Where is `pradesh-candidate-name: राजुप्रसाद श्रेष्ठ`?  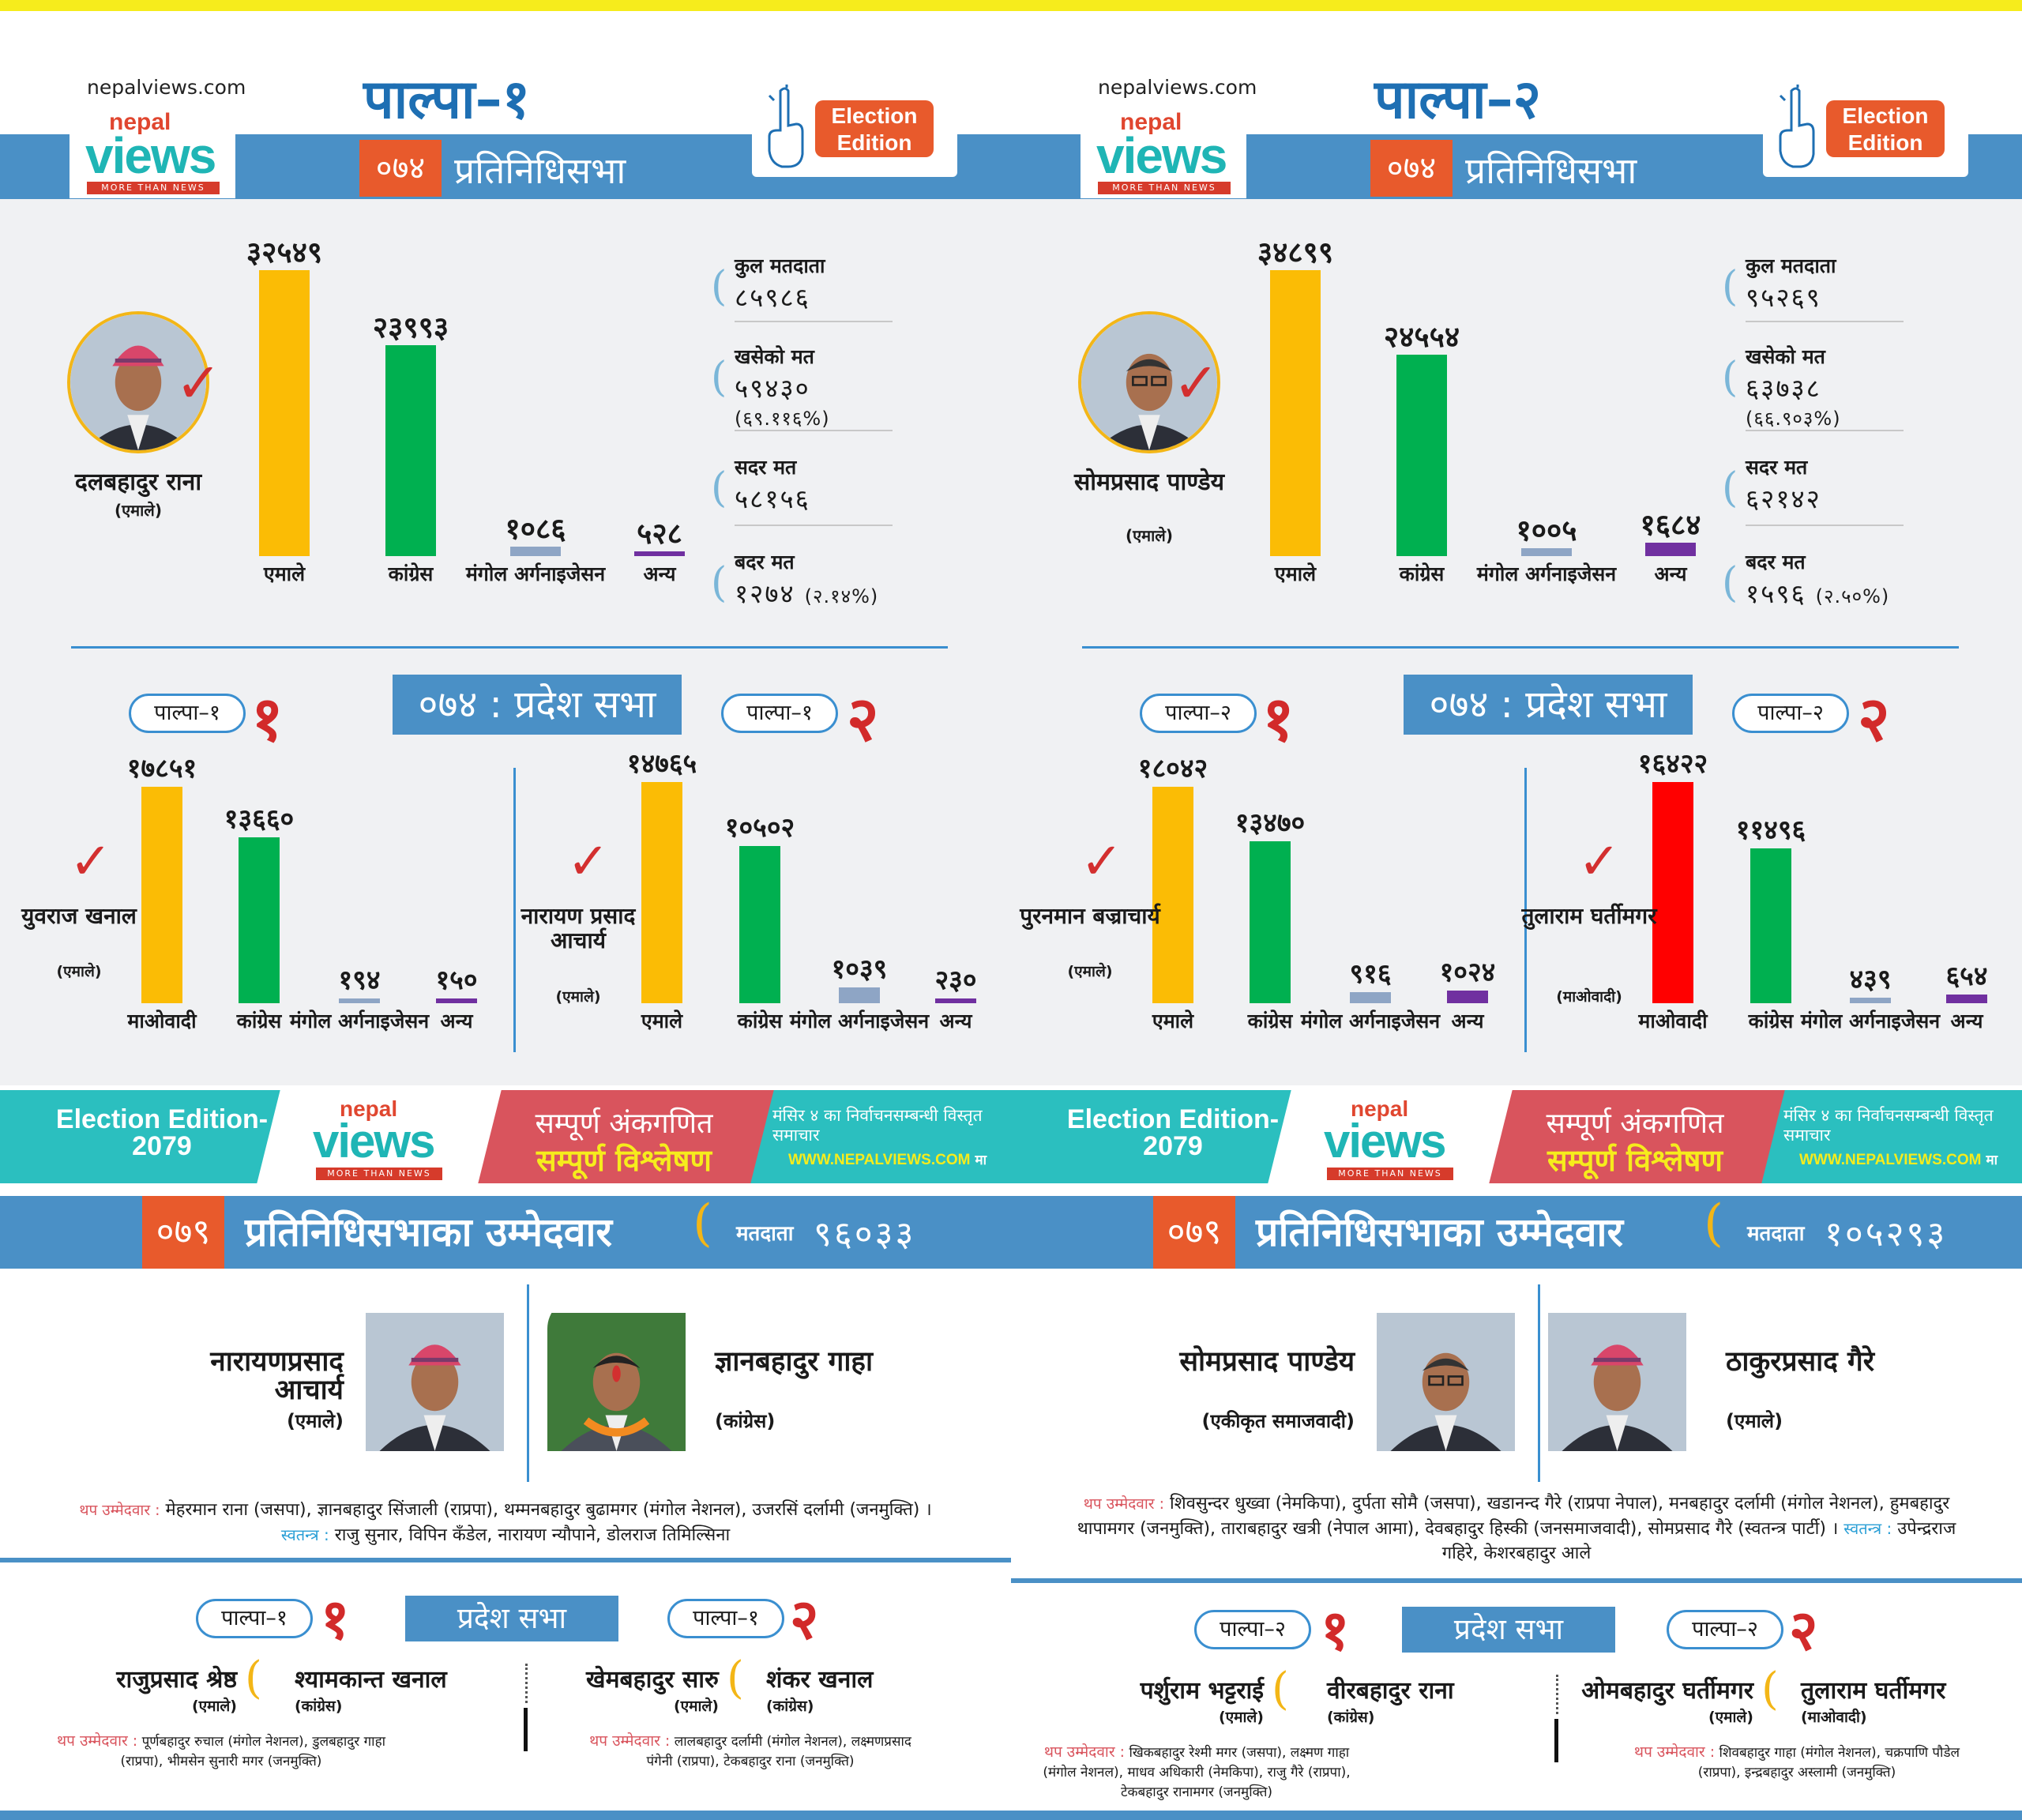 pradesh-candidate-name: राजुप्रसाद श्रेष्ठ is located at coordinates (176, 1680).